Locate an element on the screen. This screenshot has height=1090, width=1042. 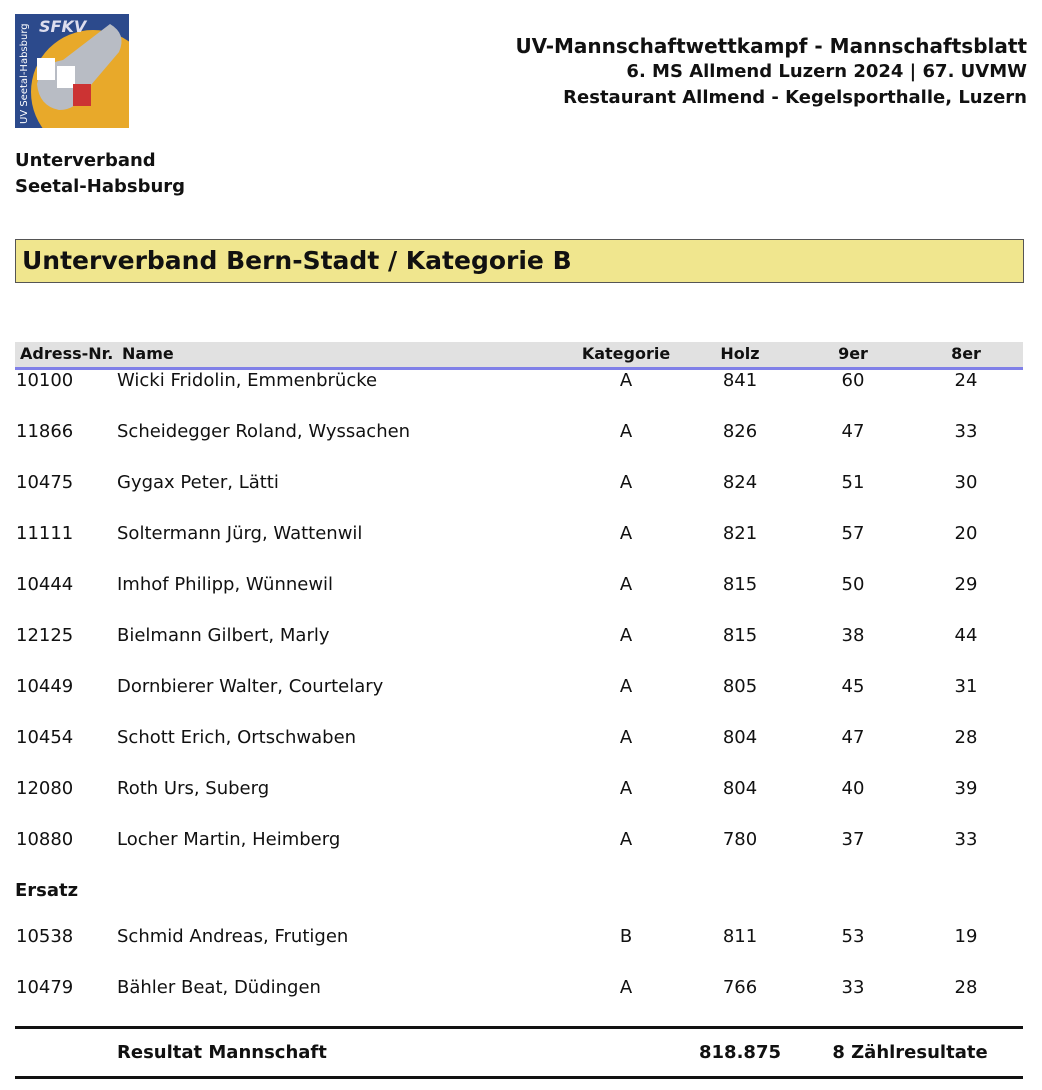
cell: 57 is located at coordinates (853, 533).